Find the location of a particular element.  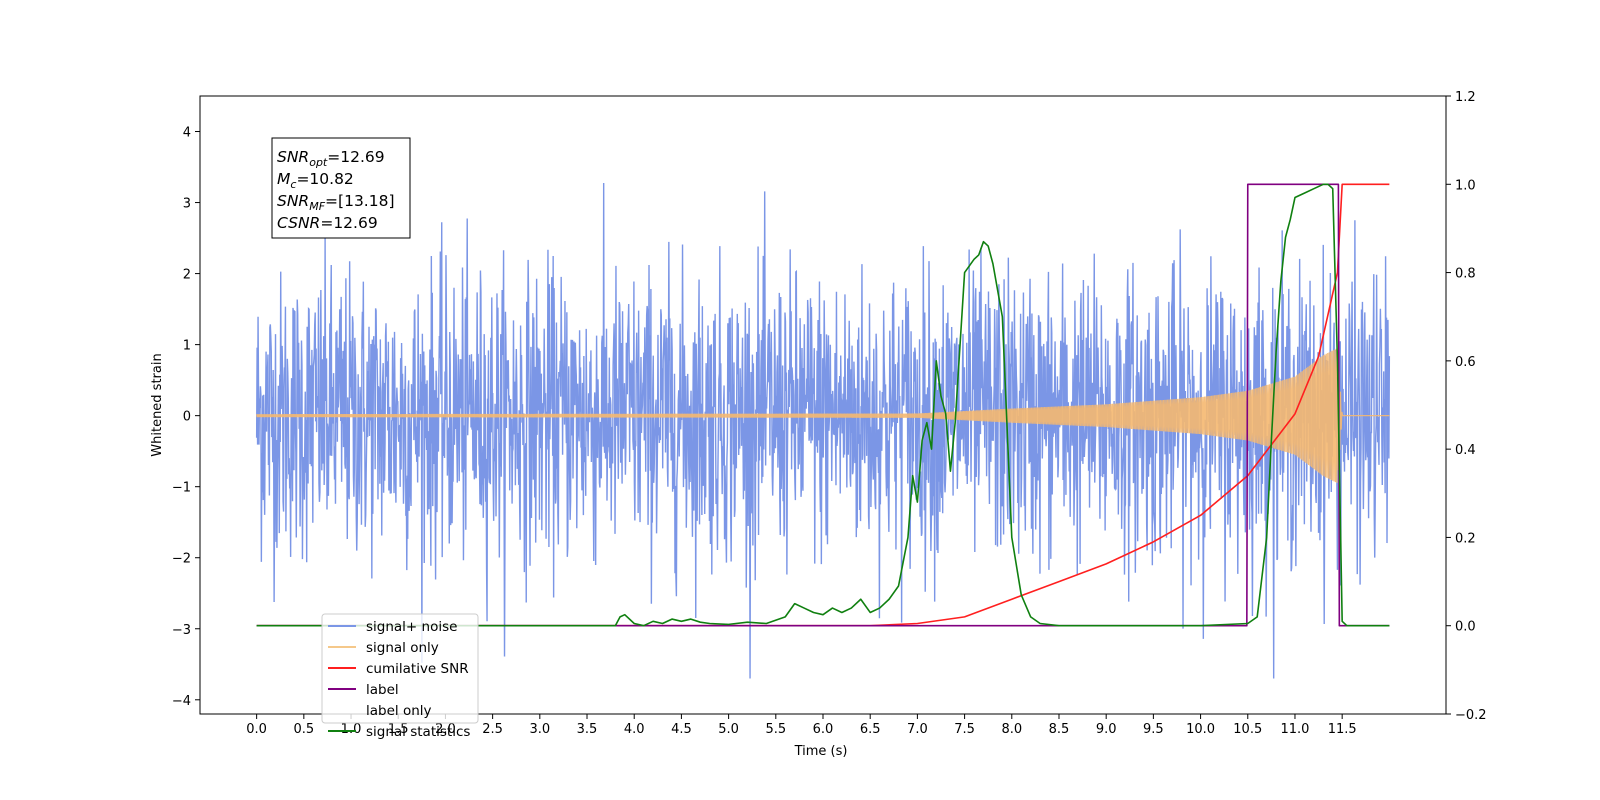

y-tick-label: 1 is located at coordinates (187, 346).